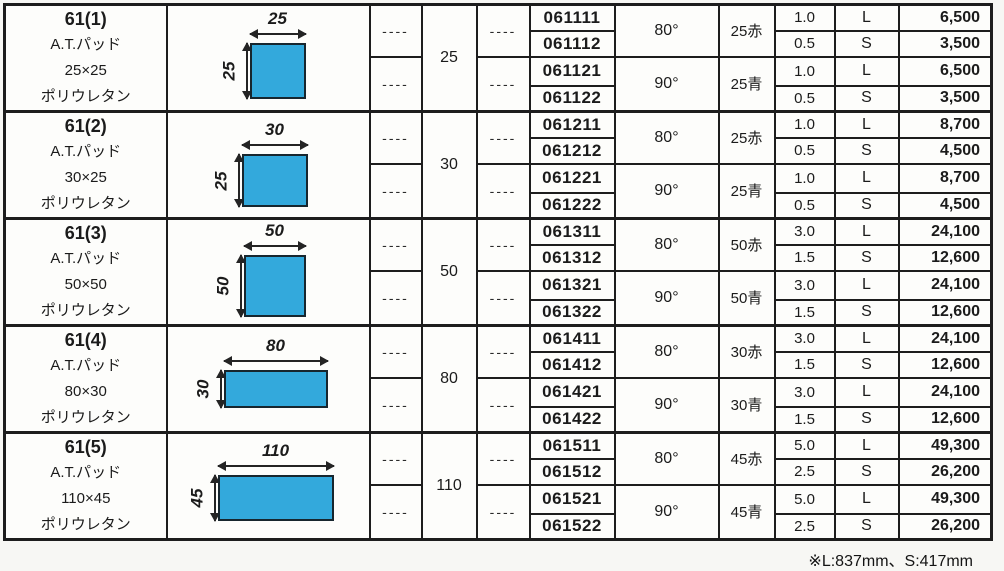 Image resolution: width=1004 pixels, height=571 pixels. I want to click on product-info: 61(4) A.T.パッド 80×30 ポリウレタン, so click(85, 379).